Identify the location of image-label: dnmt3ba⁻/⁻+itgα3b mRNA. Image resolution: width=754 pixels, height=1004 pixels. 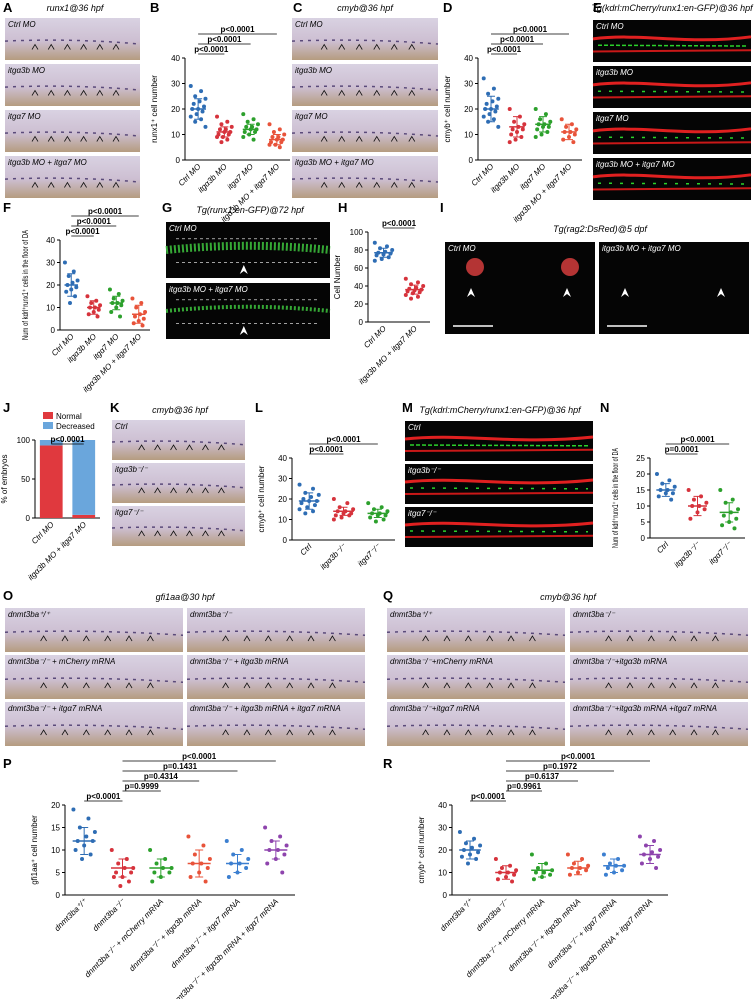
(620, 661).